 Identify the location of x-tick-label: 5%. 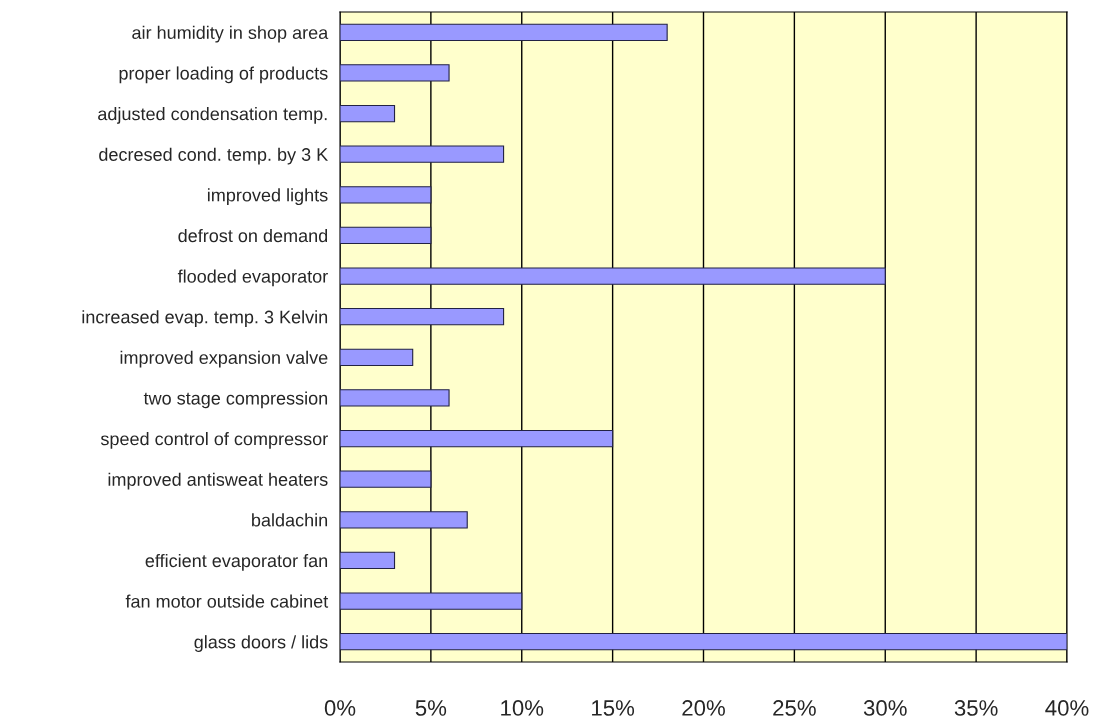
(431, 708).